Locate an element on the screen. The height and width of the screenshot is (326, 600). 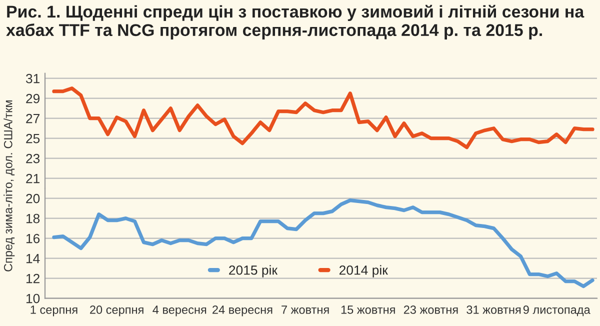
chart-title: Рис. 1. Щоденні спреди цін з поставкою у зимовий і літній сезони на хабах TTF та NCG протягом серпня-листопада 2014 р. та 2015 р. is located at coordinates (295, 22).